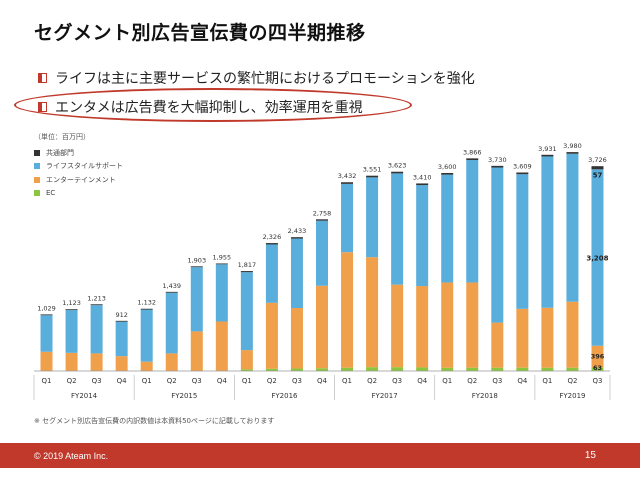 Image resolution: width=640 pixels, height=480 pixels. What do you see at coordinates (60, 152) in the screenshot?
I see `legend-label: 共通部門` at bounding box center [60, 152].